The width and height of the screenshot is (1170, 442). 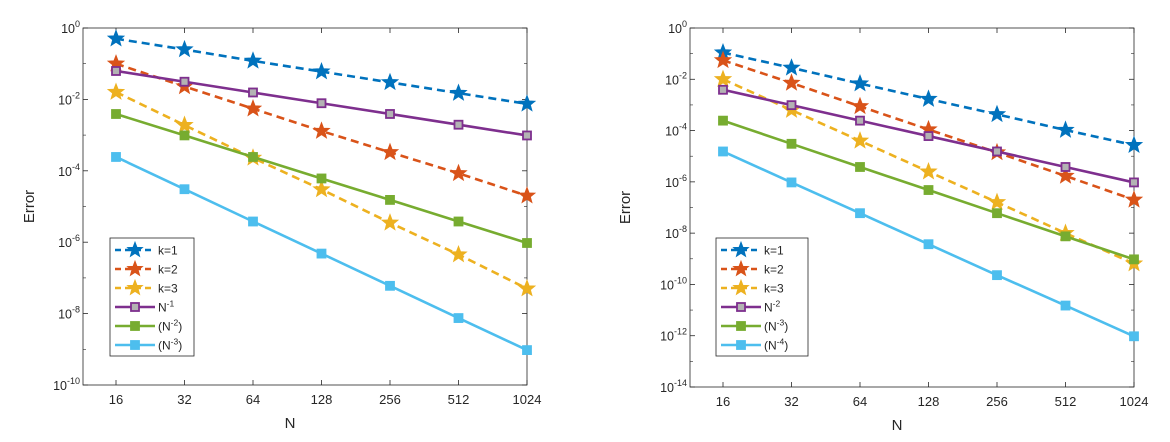 What do you see at coordinates (116, 399) in the screenshot?
I see `x-tick-label: 16` at bounding box center [116, 399].